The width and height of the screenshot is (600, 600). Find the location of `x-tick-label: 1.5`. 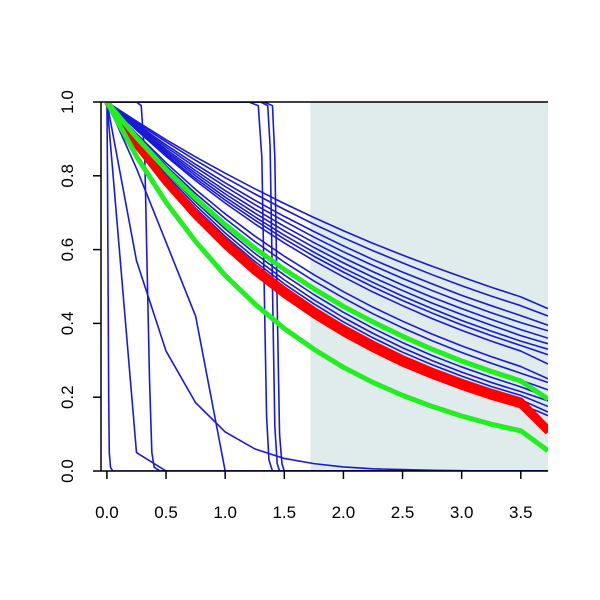

x-tick-label: 1.5 is located at coordinates (284, 512).